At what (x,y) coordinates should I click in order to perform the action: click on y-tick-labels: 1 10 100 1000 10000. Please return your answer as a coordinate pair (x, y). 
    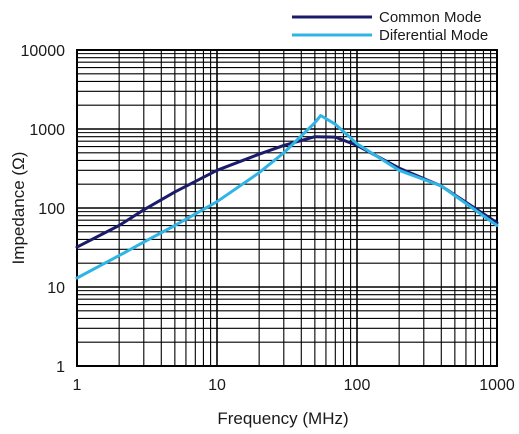
    Looking at the image, I should click on (43, 209).